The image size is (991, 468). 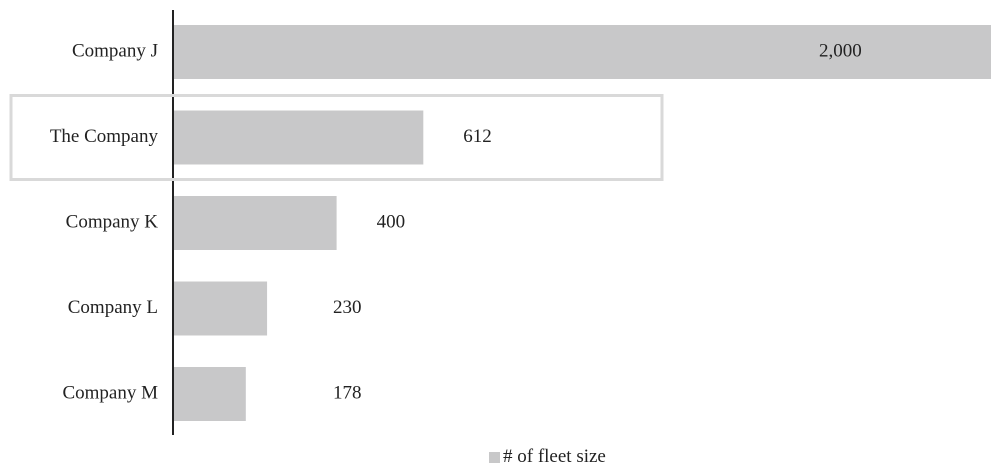 What do you see at coordinates (840, 50) in the screenshot?
I see `value-label-company-j: 2,000` at bounding box center [840, 50].